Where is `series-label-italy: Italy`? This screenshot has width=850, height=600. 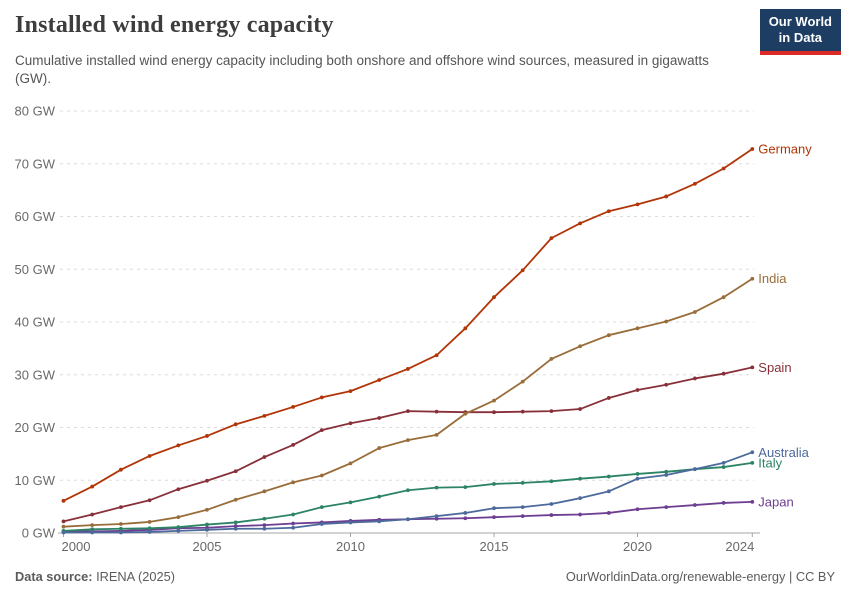
series-label-italy: Italy is located at coordinates (770, 462).